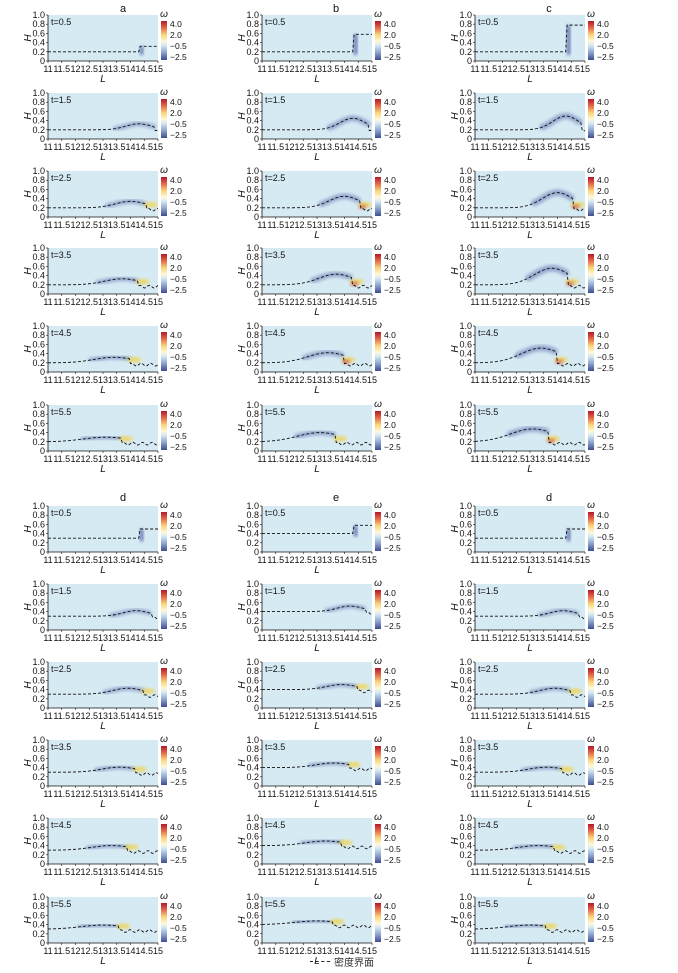  Describe the element at coordinates (320, 961) in the screenshot. I see `dashed-line-swatch` at that location.